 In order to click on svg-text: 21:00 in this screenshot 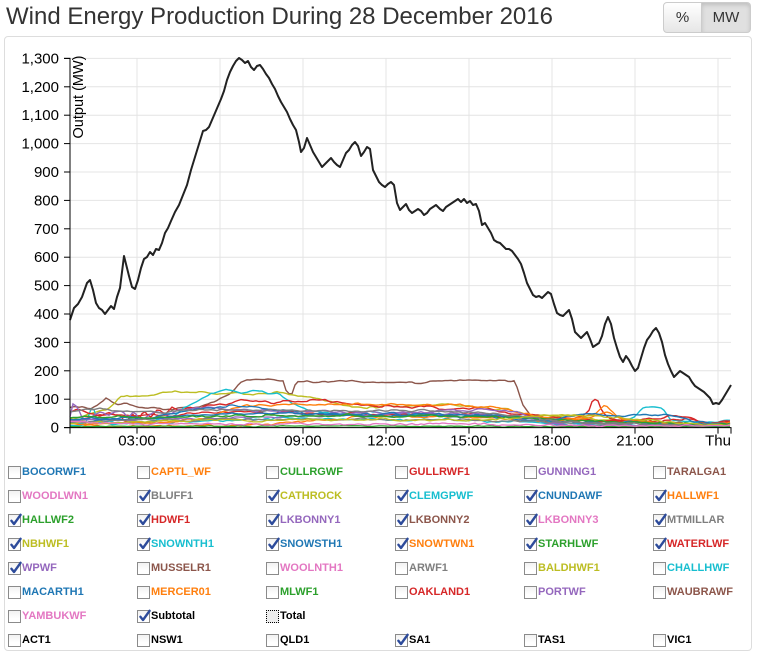, I will do `click(635, 441)`.